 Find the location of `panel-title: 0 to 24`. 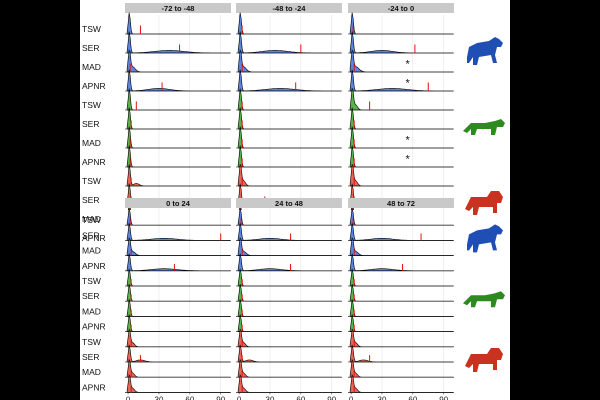

panel-title: 0 to 24 is located at coordinates (178, 203).